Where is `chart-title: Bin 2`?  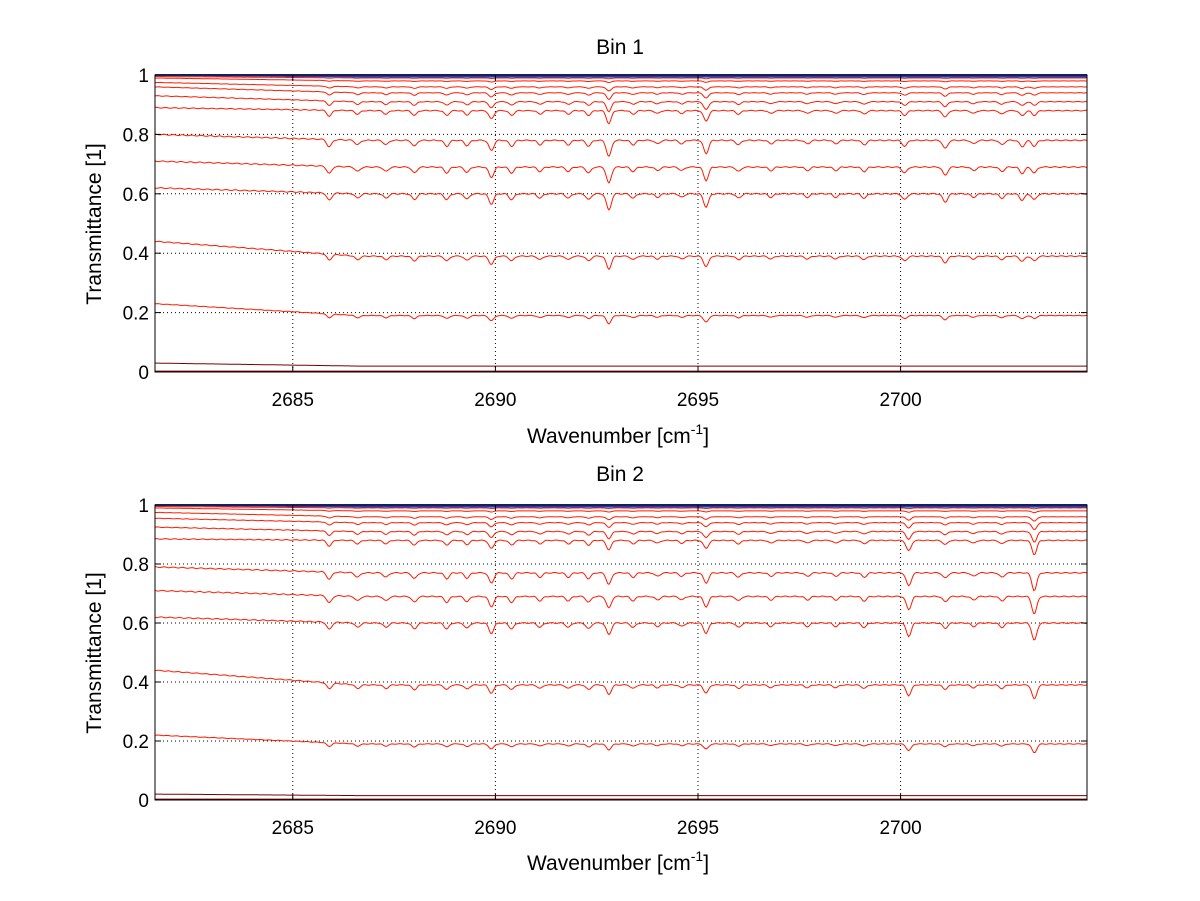
chart-title: Bin 2 is located at coordinates (620, 474).